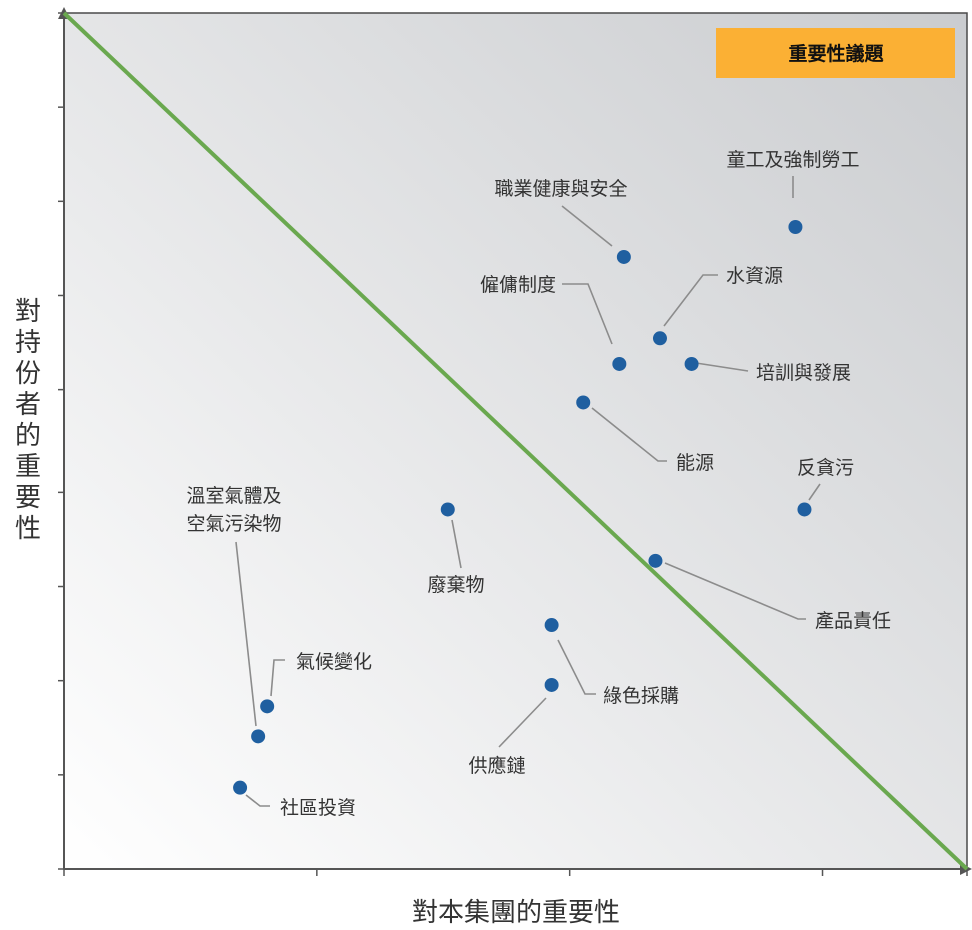 Image resolution: width=972 pixels, height=930 pixels. What do you see at coordinates (518, 285) in the screenshot?
I see `data-point-label: 僱傭制度` at bounding box center [518, 285].